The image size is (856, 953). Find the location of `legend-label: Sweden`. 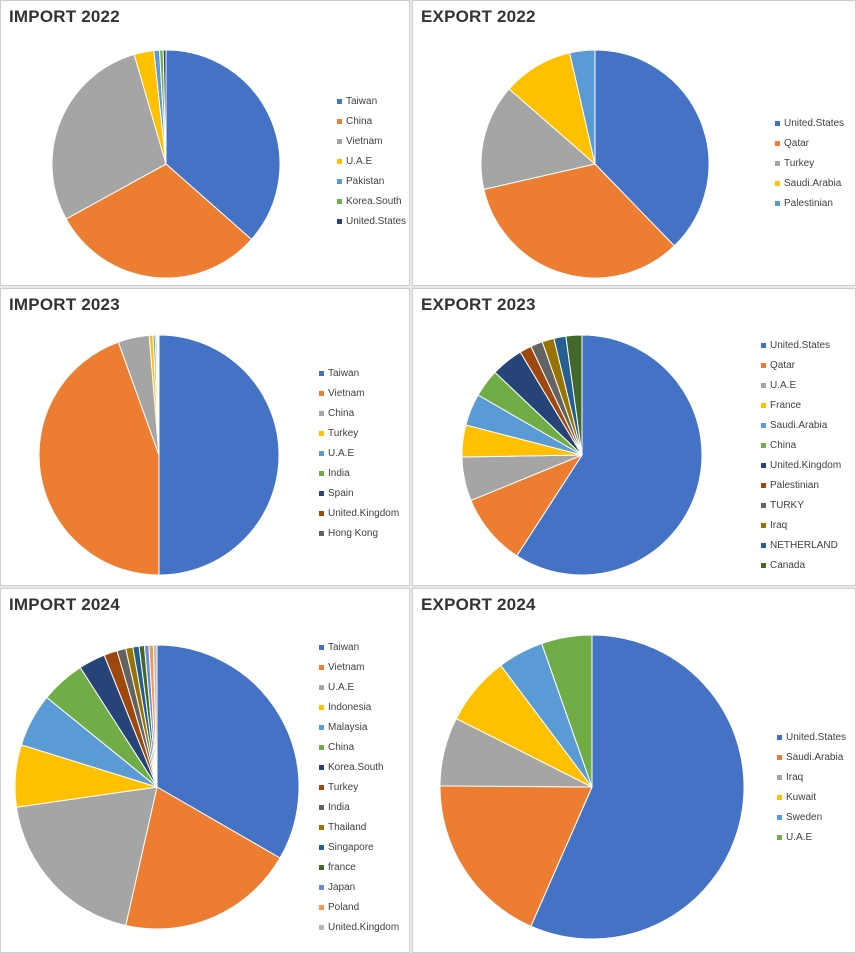

legend-label: Sweden is located at coordinates (804, 817).